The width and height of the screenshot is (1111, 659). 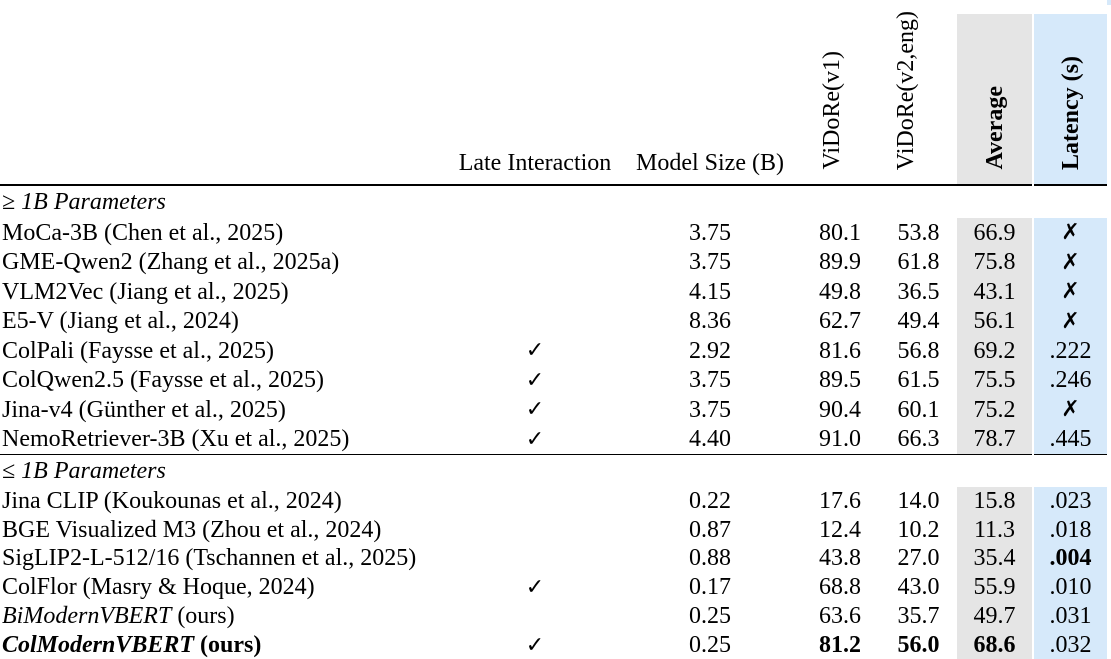 I want to click on average-cell: 68.6, so click(x=995, y=644).